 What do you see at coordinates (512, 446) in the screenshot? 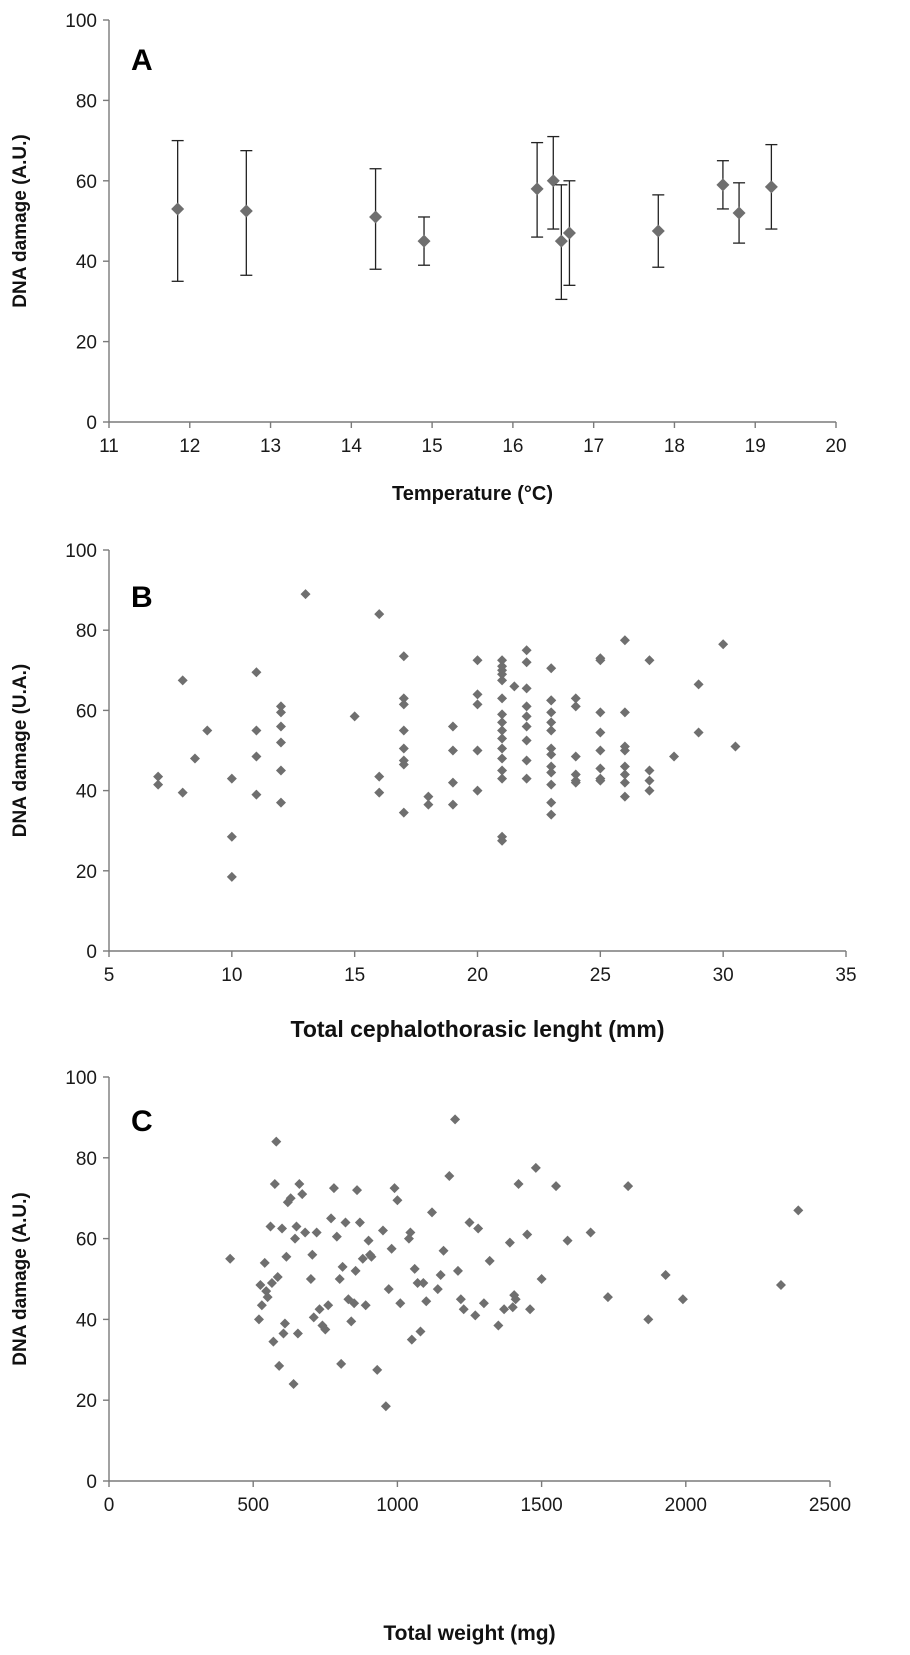
I see `panel-a-x-tick-label: 16` at bounding box center [512, 446].